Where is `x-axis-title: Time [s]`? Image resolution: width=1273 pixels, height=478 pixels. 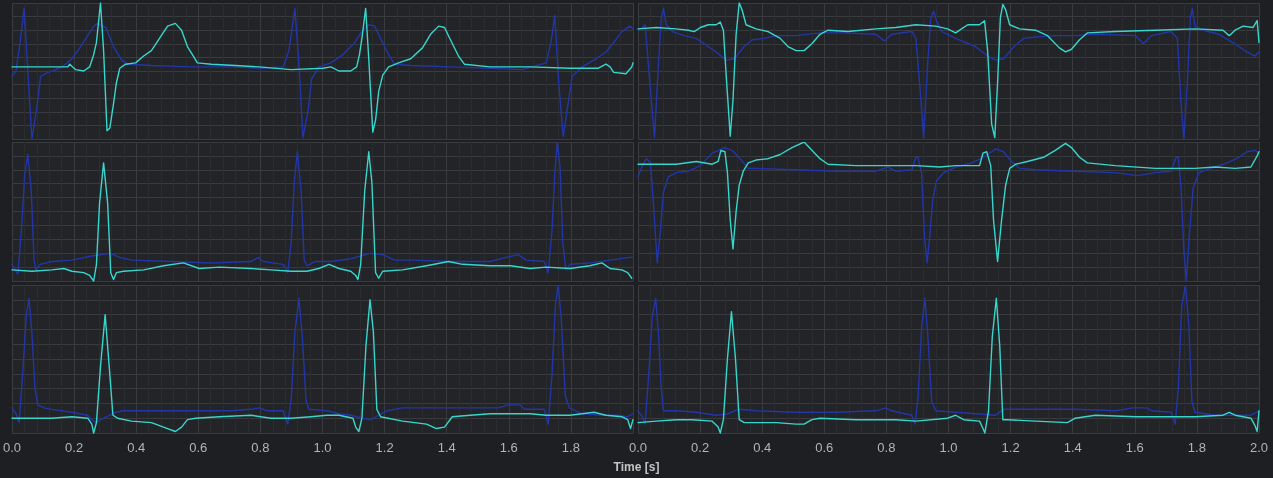 x-axis-title: Time [s] is located at coordinates (636, 467).